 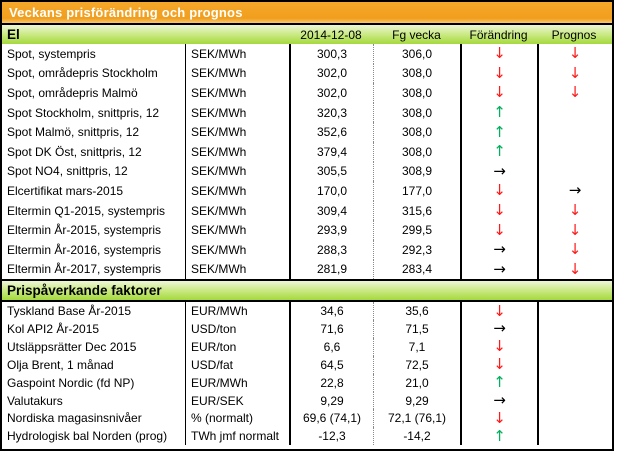 What do you see at coordinates (331, 418) in the screenshot?
I see `current-value: 69,6 (74,1)` at bounding box center [331, 418].